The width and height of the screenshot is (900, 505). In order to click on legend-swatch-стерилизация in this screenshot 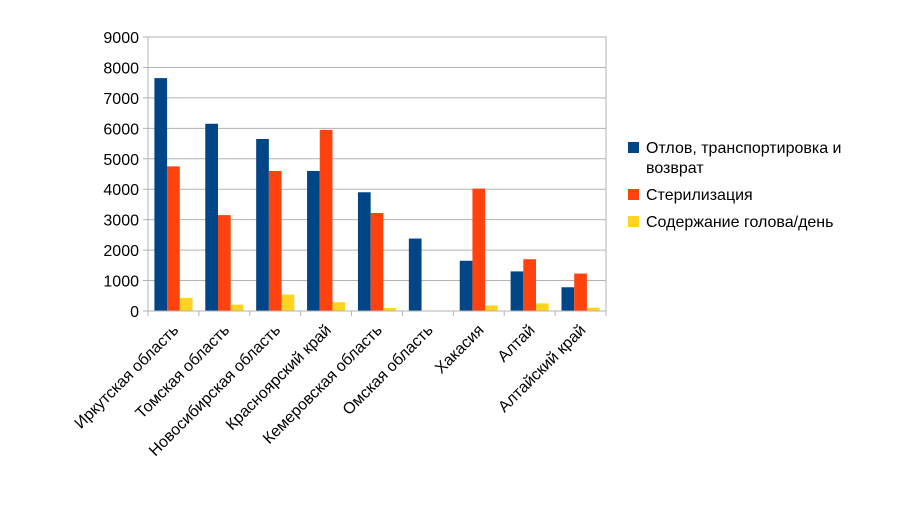, I will do `click(633, 194)`.